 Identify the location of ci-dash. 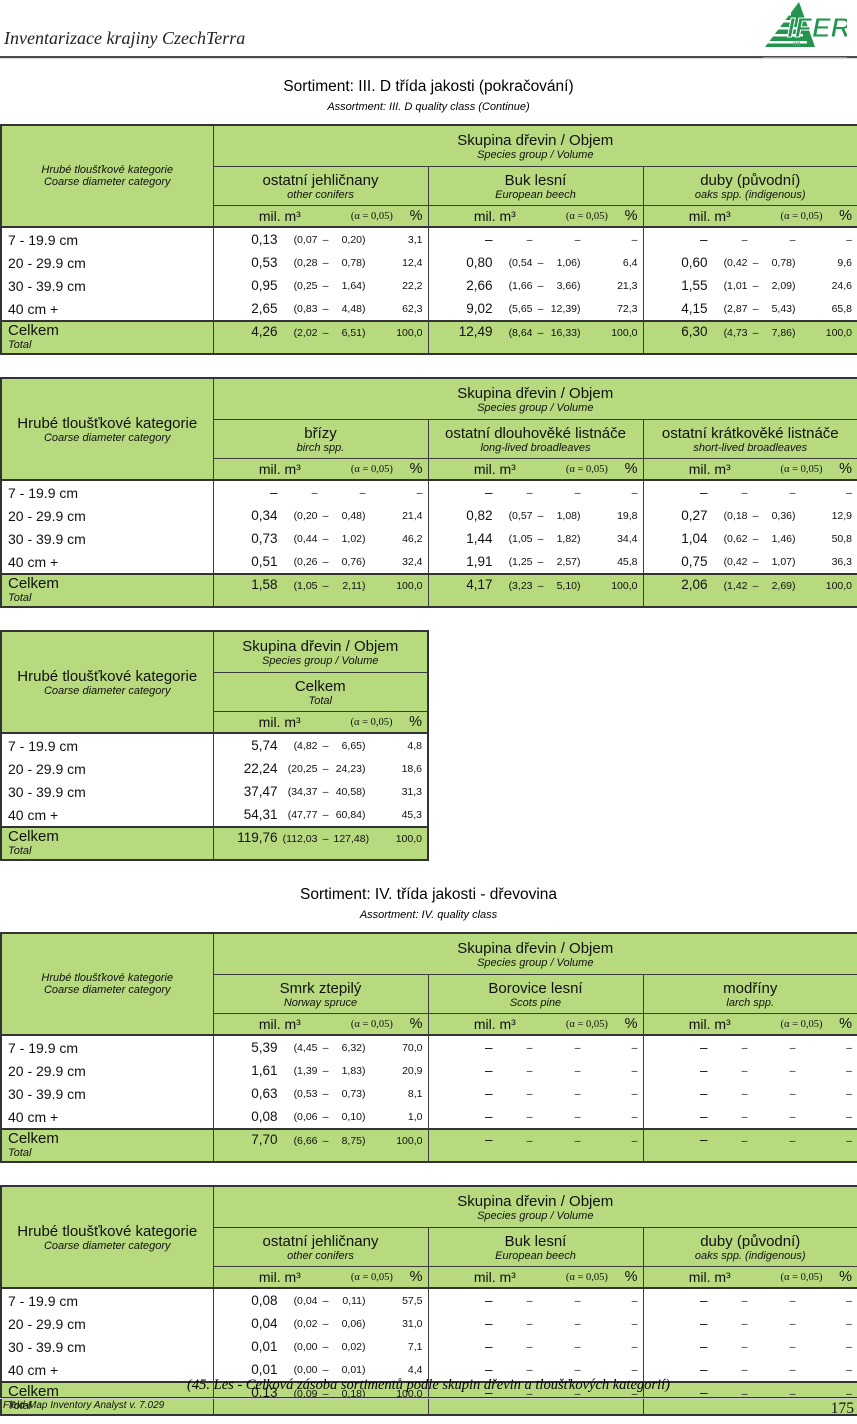
(756, 1132).